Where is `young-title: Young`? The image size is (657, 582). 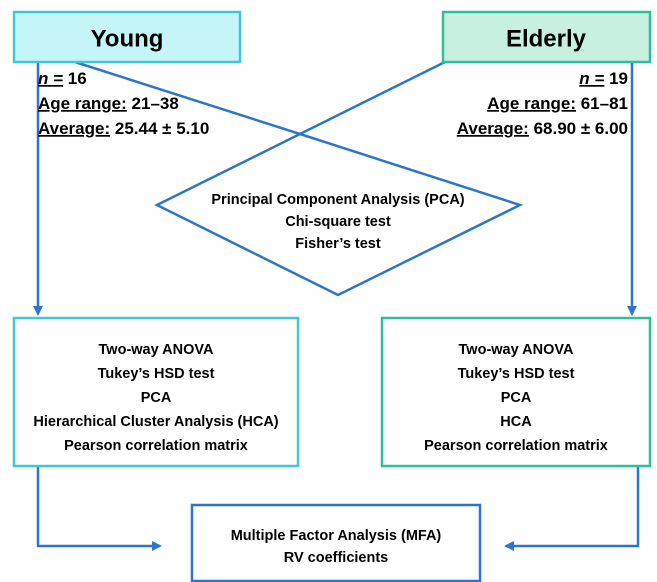
young-title: Young is located at coordinates (127, 38).